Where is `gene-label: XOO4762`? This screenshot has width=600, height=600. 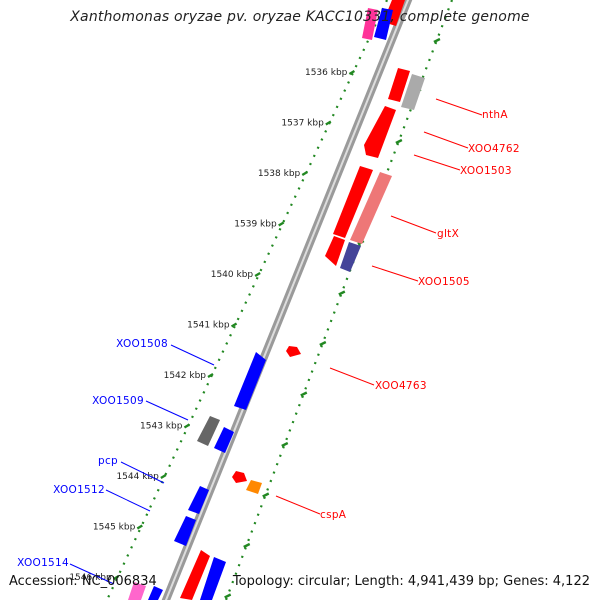
gene-label: XOO4762 is located at coordinates (494, 149).